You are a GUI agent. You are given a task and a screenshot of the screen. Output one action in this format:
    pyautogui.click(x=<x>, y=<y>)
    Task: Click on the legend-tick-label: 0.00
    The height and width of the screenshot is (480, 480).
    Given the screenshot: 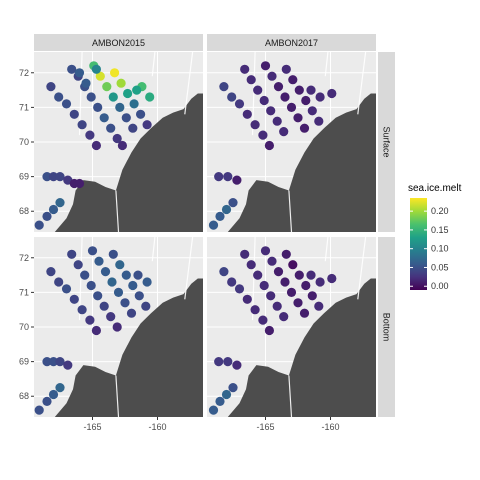 What is the action you would take?
    pyautogui.click(x=440, y=286)
    